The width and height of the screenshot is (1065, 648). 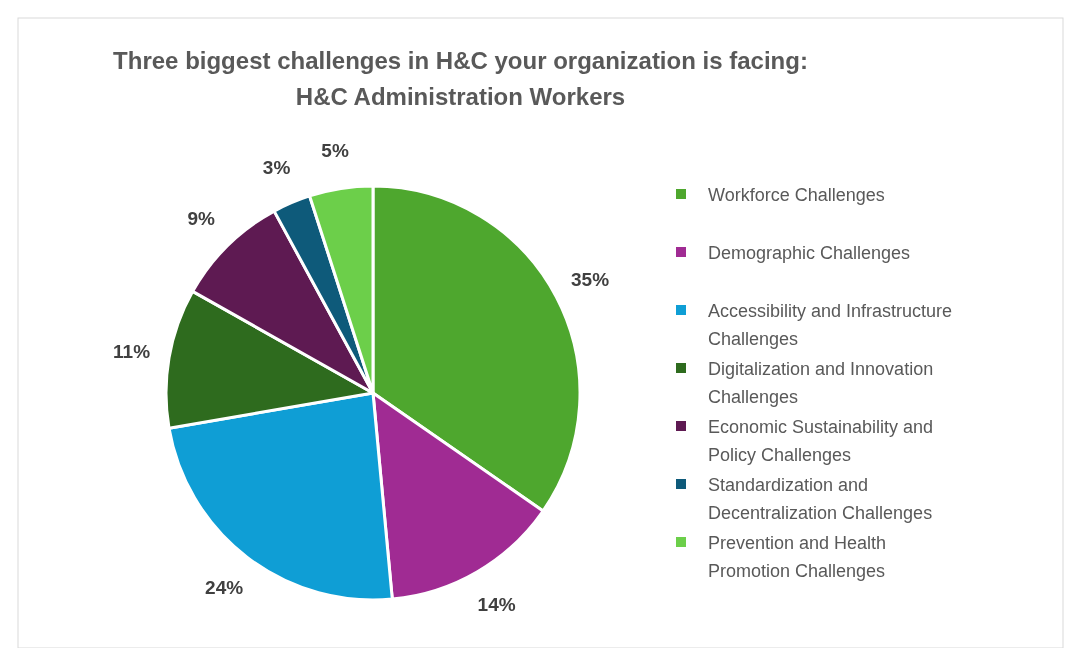 I want to click on data-label: 24%, so click(x=224, y=588).